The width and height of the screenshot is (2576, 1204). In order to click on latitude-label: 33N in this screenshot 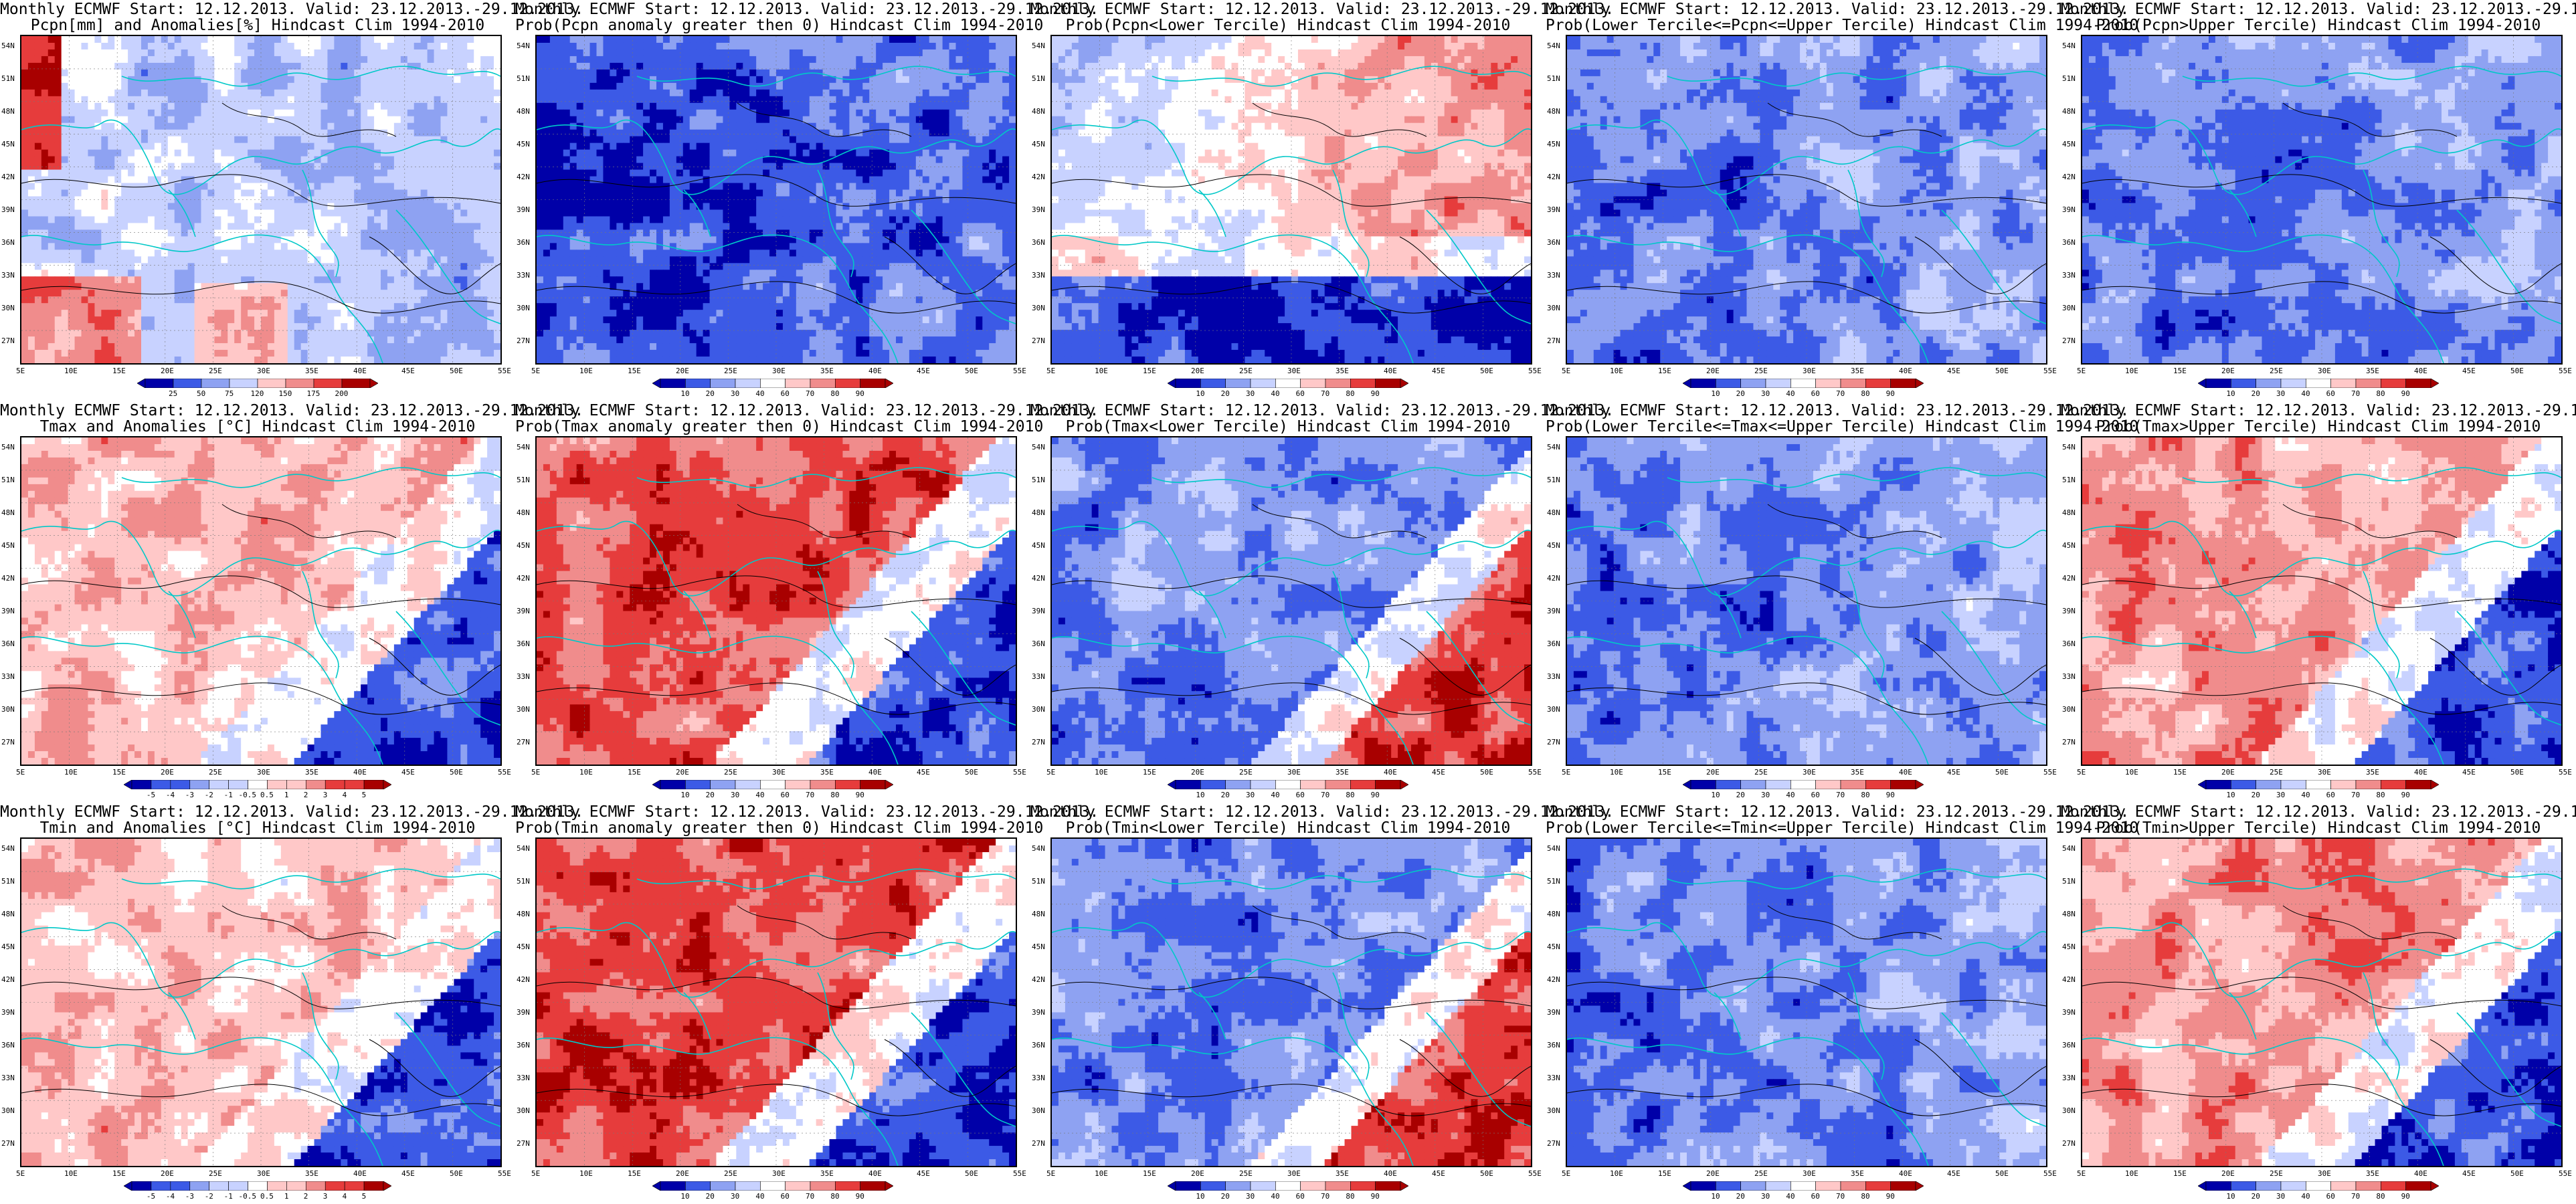, I will do `click(523, 275)`.